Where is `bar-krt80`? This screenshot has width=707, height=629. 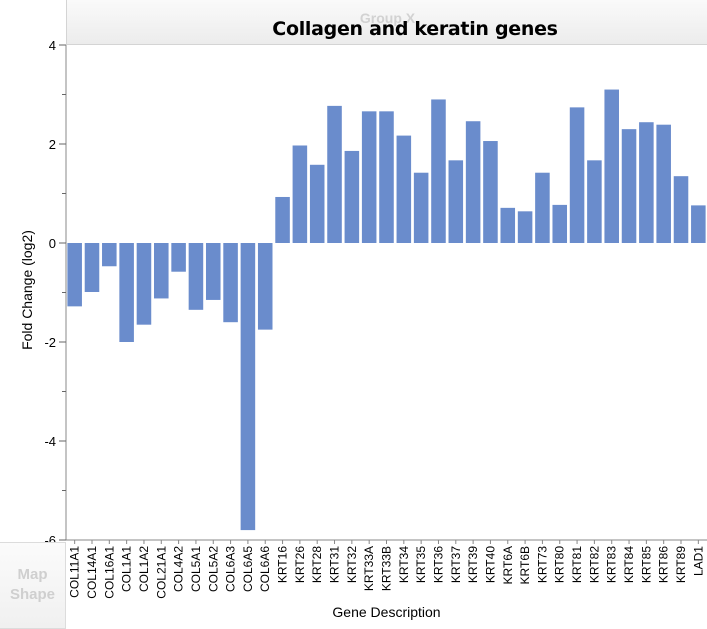 bar-krt80 is located at coordinates (560, 223).